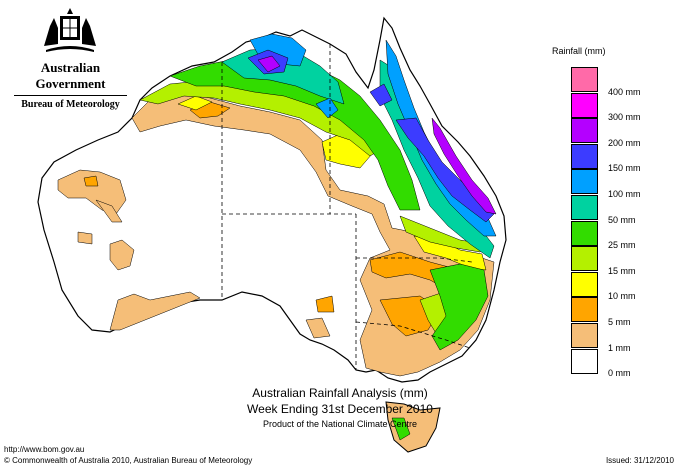 The image size is (680, 467). What do you see at coordinates (622, 296) in the screenshot?
I see `legend-label: 10 mm` at bounding box center [622, 296].